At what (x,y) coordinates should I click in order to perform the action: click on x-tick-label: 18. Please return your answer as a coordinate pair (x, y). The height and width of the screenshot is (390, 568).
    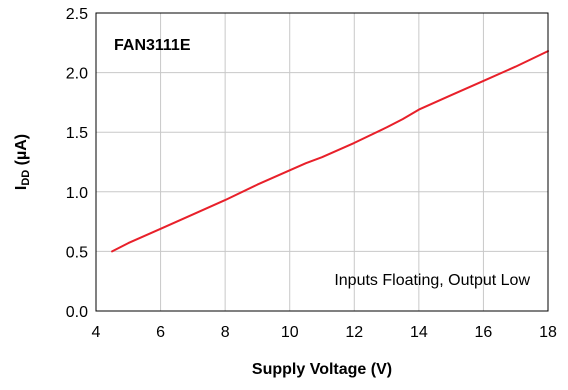
    Looking at the image, I should click on (548, 332).